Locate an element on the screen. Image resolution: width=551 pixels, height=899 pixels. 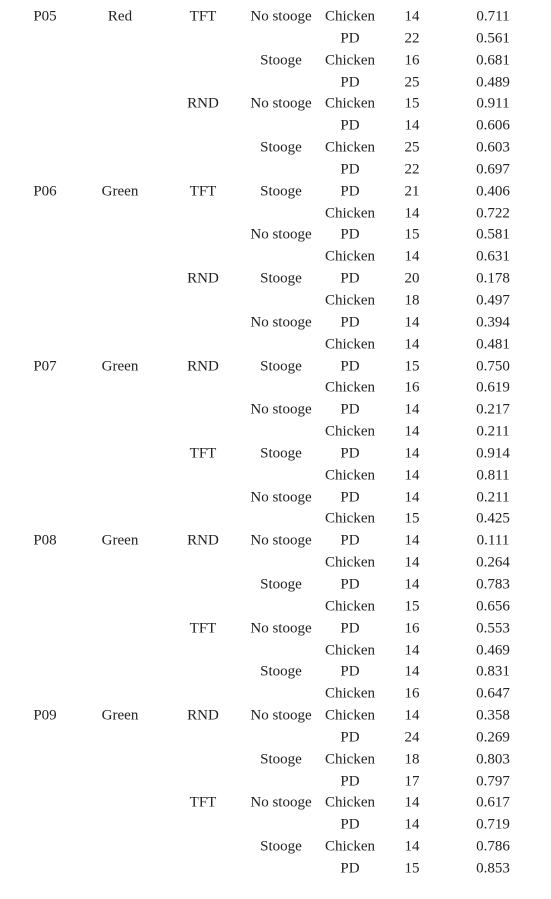
cell-value: 0.783 is located at coordinates (493, 584).